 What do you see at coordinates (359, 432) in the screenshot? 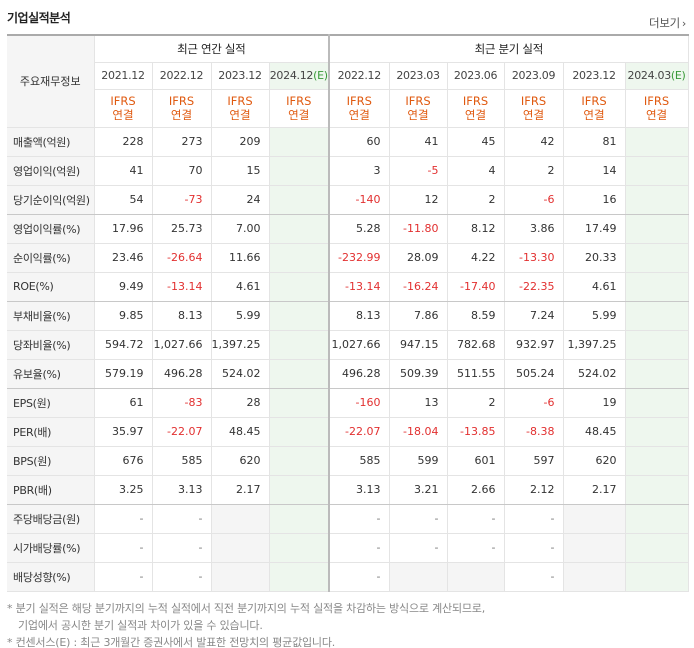
I see `table-cell: -22.07` at bounding box center [359, 432].